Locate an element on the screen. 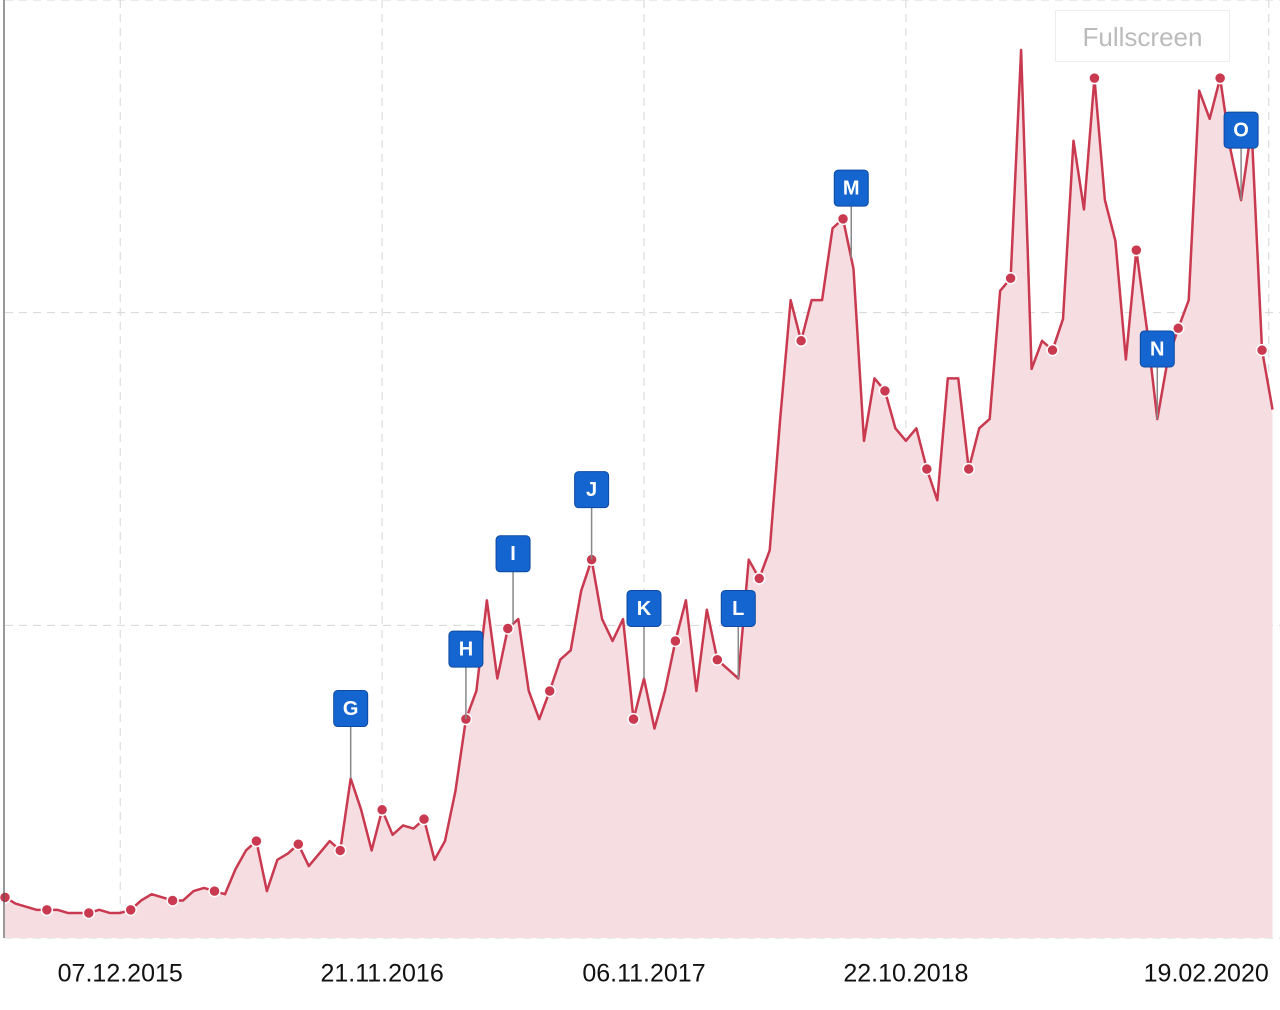 The width and height of the screenshot is (1280, 1010). x-tick-label: 07.12.2015 is located at coordinates (120, 974).